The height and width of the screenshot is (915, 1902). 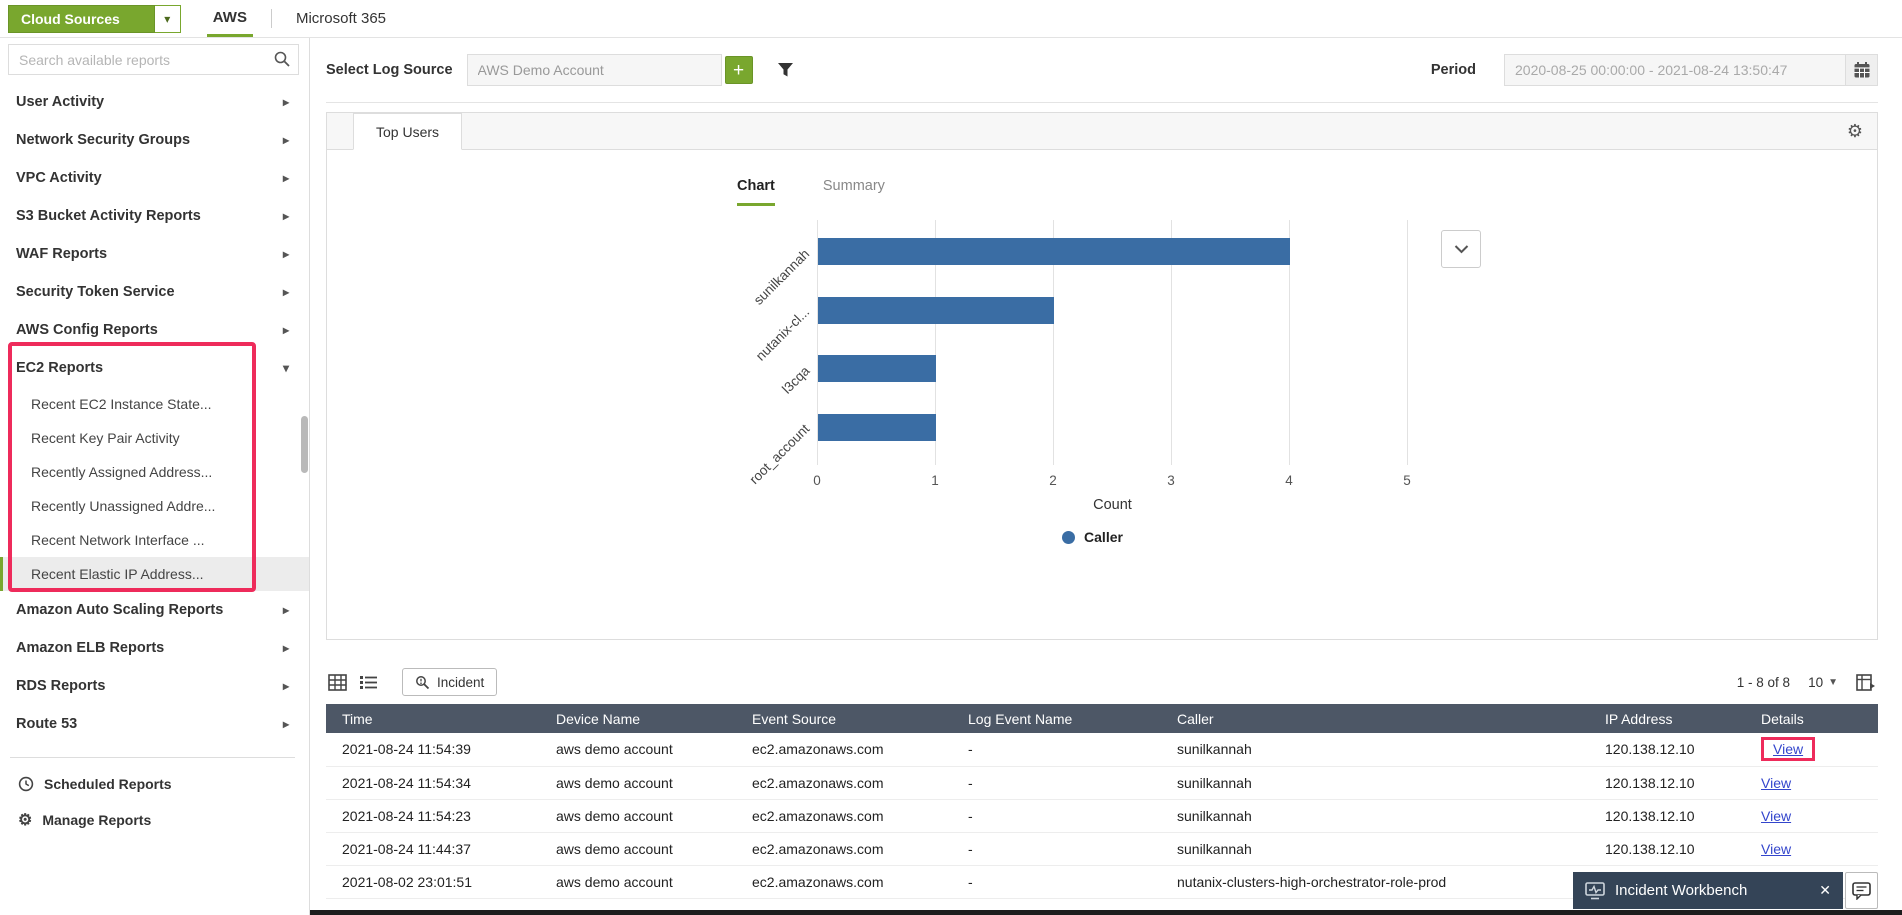 What do you see at coordinates (105, 438) in the screenshot?
I see `sidebar-subitem: Recent Key Pair Activity` at bounding box center [105, 438].